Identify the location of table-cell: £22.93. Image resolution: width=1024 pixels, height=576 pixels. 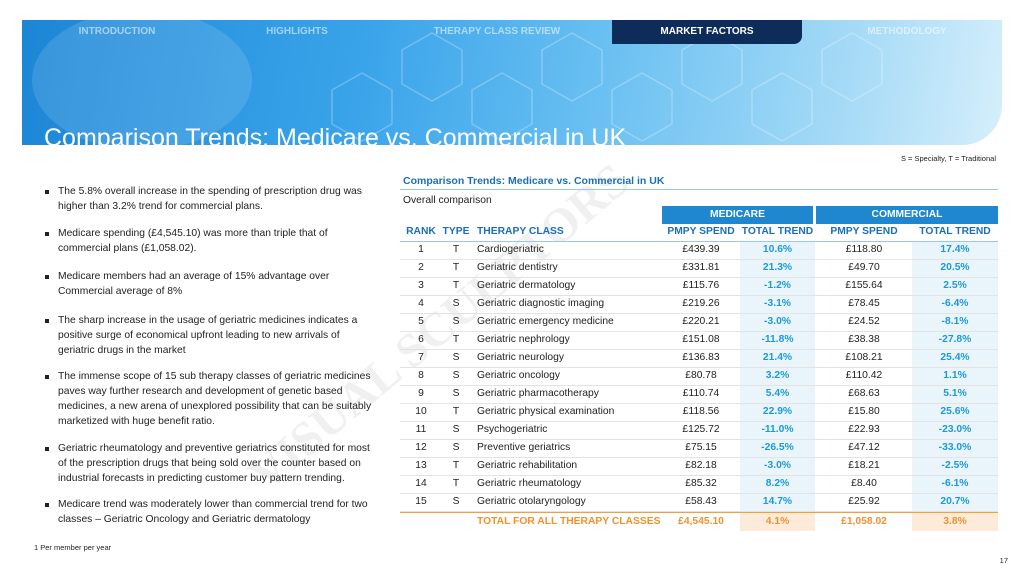
(864, 429).